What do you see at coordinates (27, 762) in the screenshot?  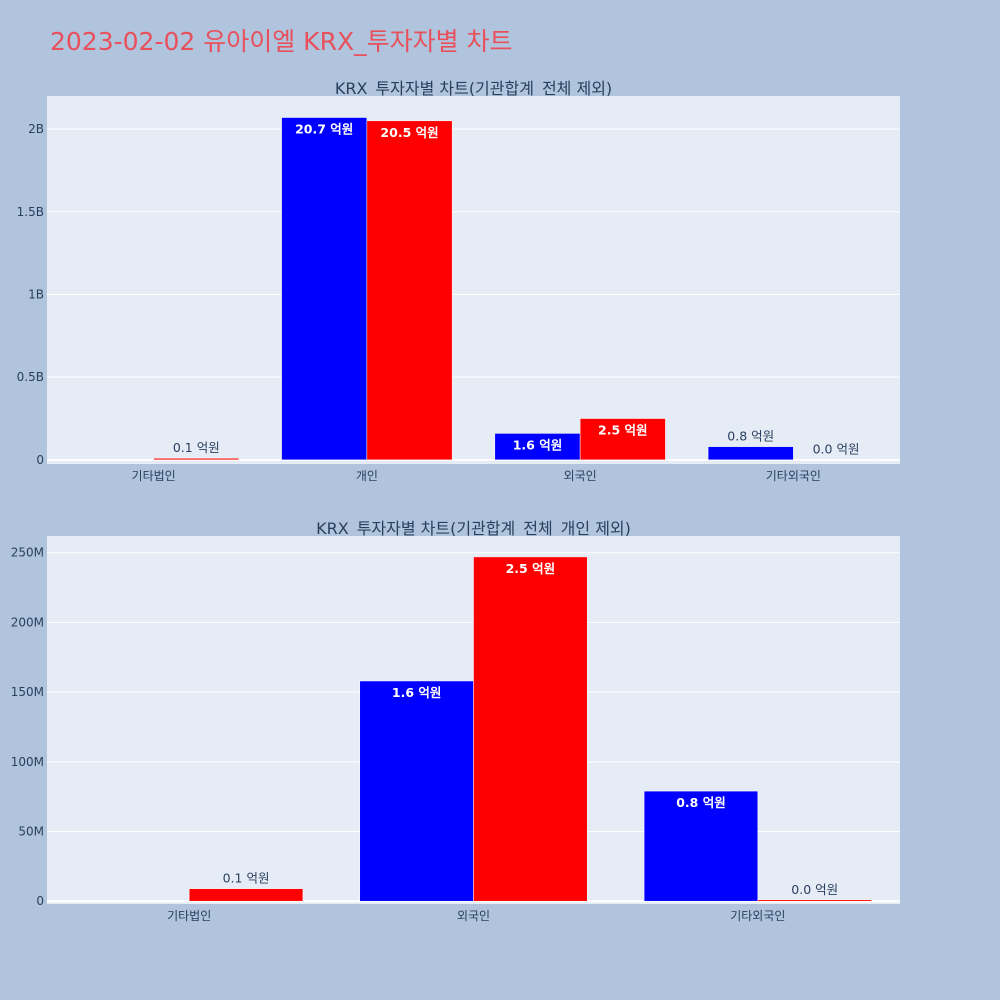 I see `y-tick-label: 100M` at bounding box center [27, 762].